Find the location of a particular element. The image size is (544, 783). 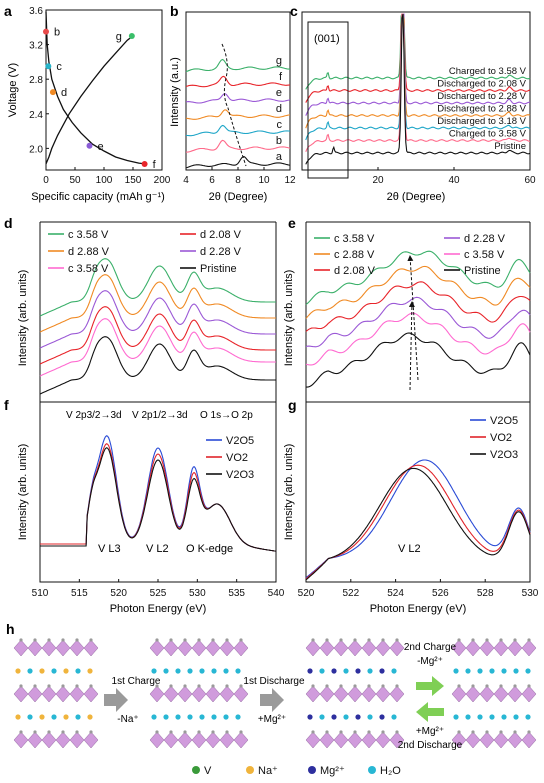

panel-b-series-label: b is located at coordinates (279, 141).